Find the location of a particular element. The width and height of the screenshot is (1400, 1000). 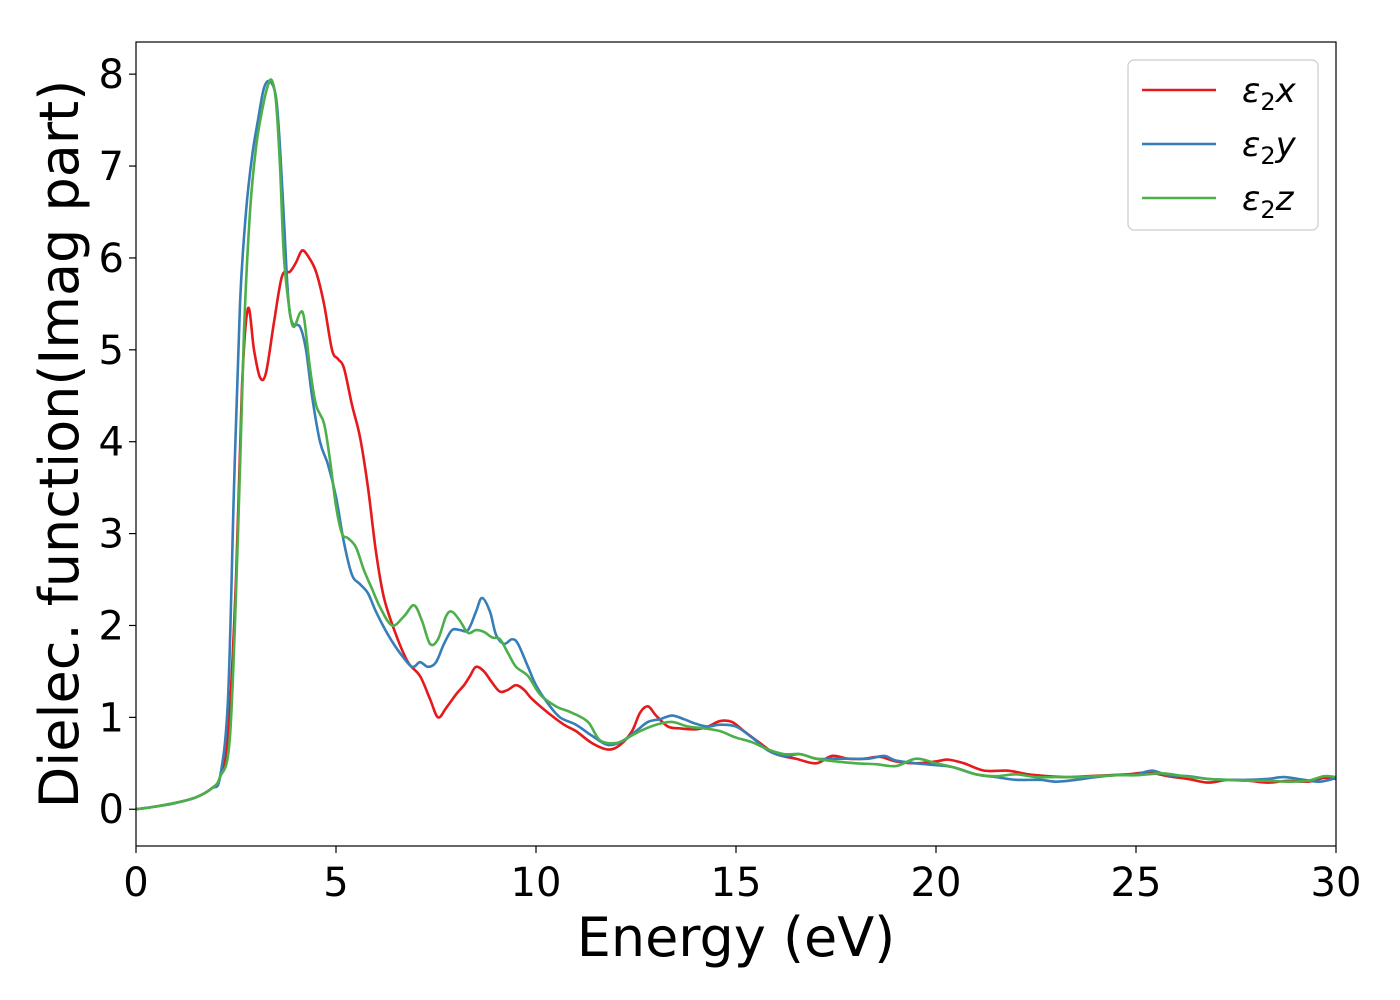

x-axis-ticks: 0 5 10 15 20 25 30 is located at coordinates (742, 876).